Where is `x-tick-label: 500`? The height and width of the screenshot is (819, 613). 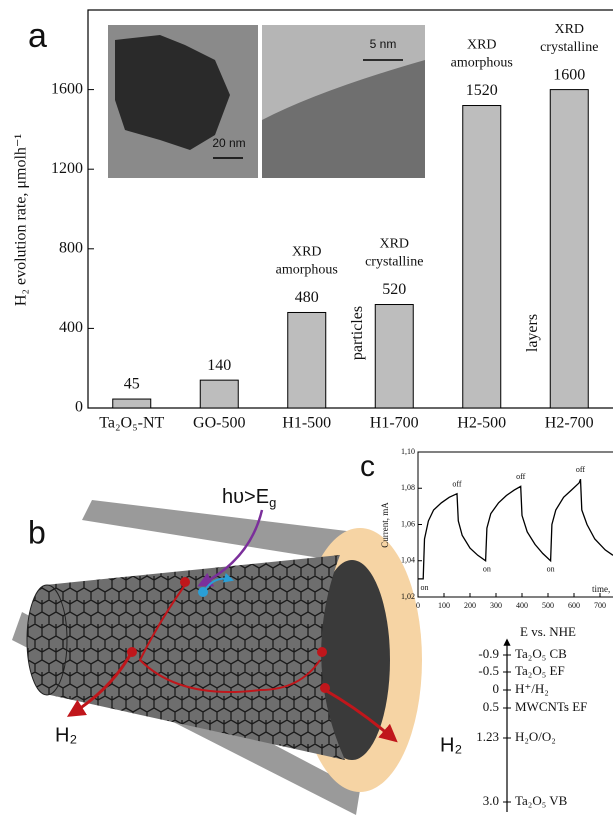
x-tick-label: 500 is located at coordinates (548, 605).